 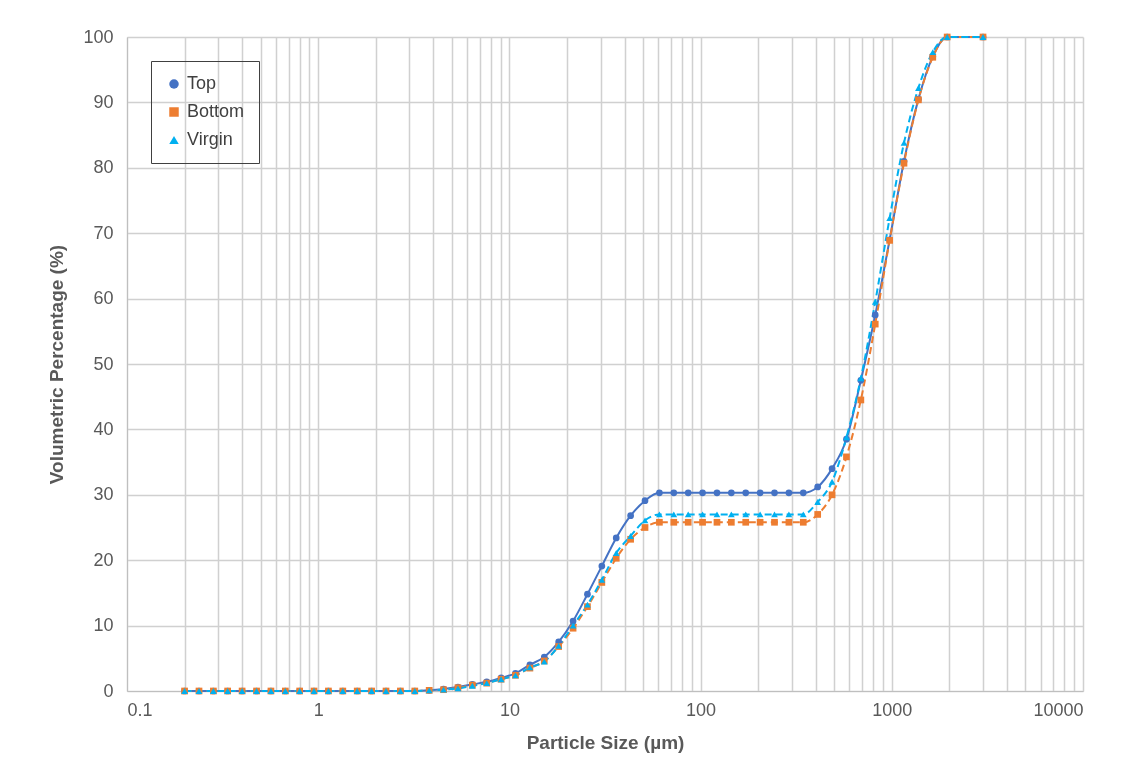 I want to click on x-axis-title: Particle Size (µm), so click(x=605, y=742).